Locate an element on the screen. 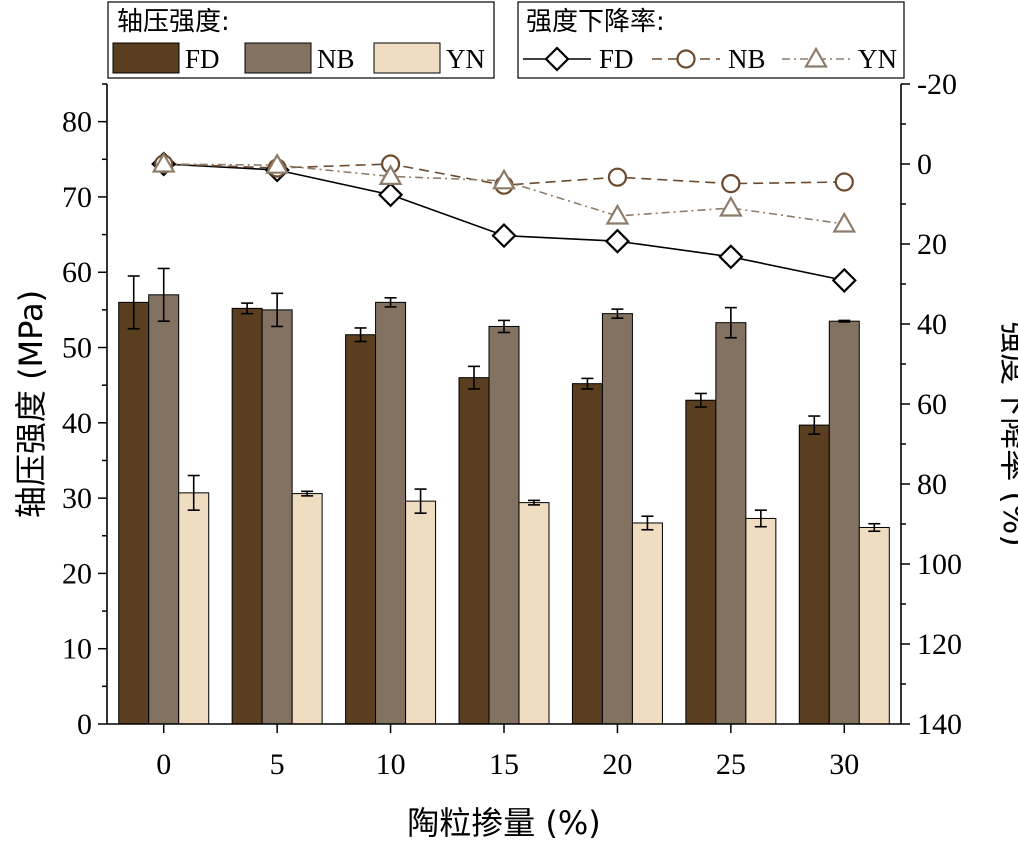  right-tick-label: 60 is located at coordinates (932, 404).